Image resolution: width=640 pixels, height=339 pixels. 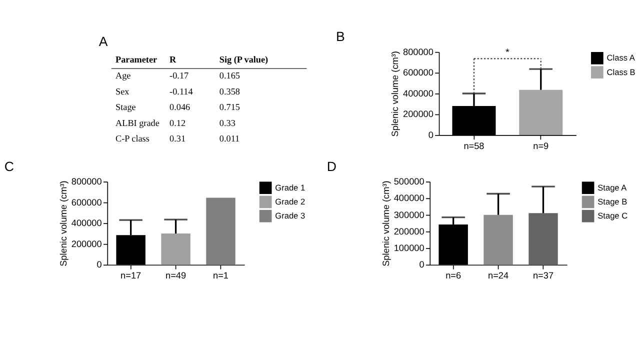 What do you see at coordinates (180, 75) in the screenshot?
I see `text: -0.17` at bounding box center [180, 75].